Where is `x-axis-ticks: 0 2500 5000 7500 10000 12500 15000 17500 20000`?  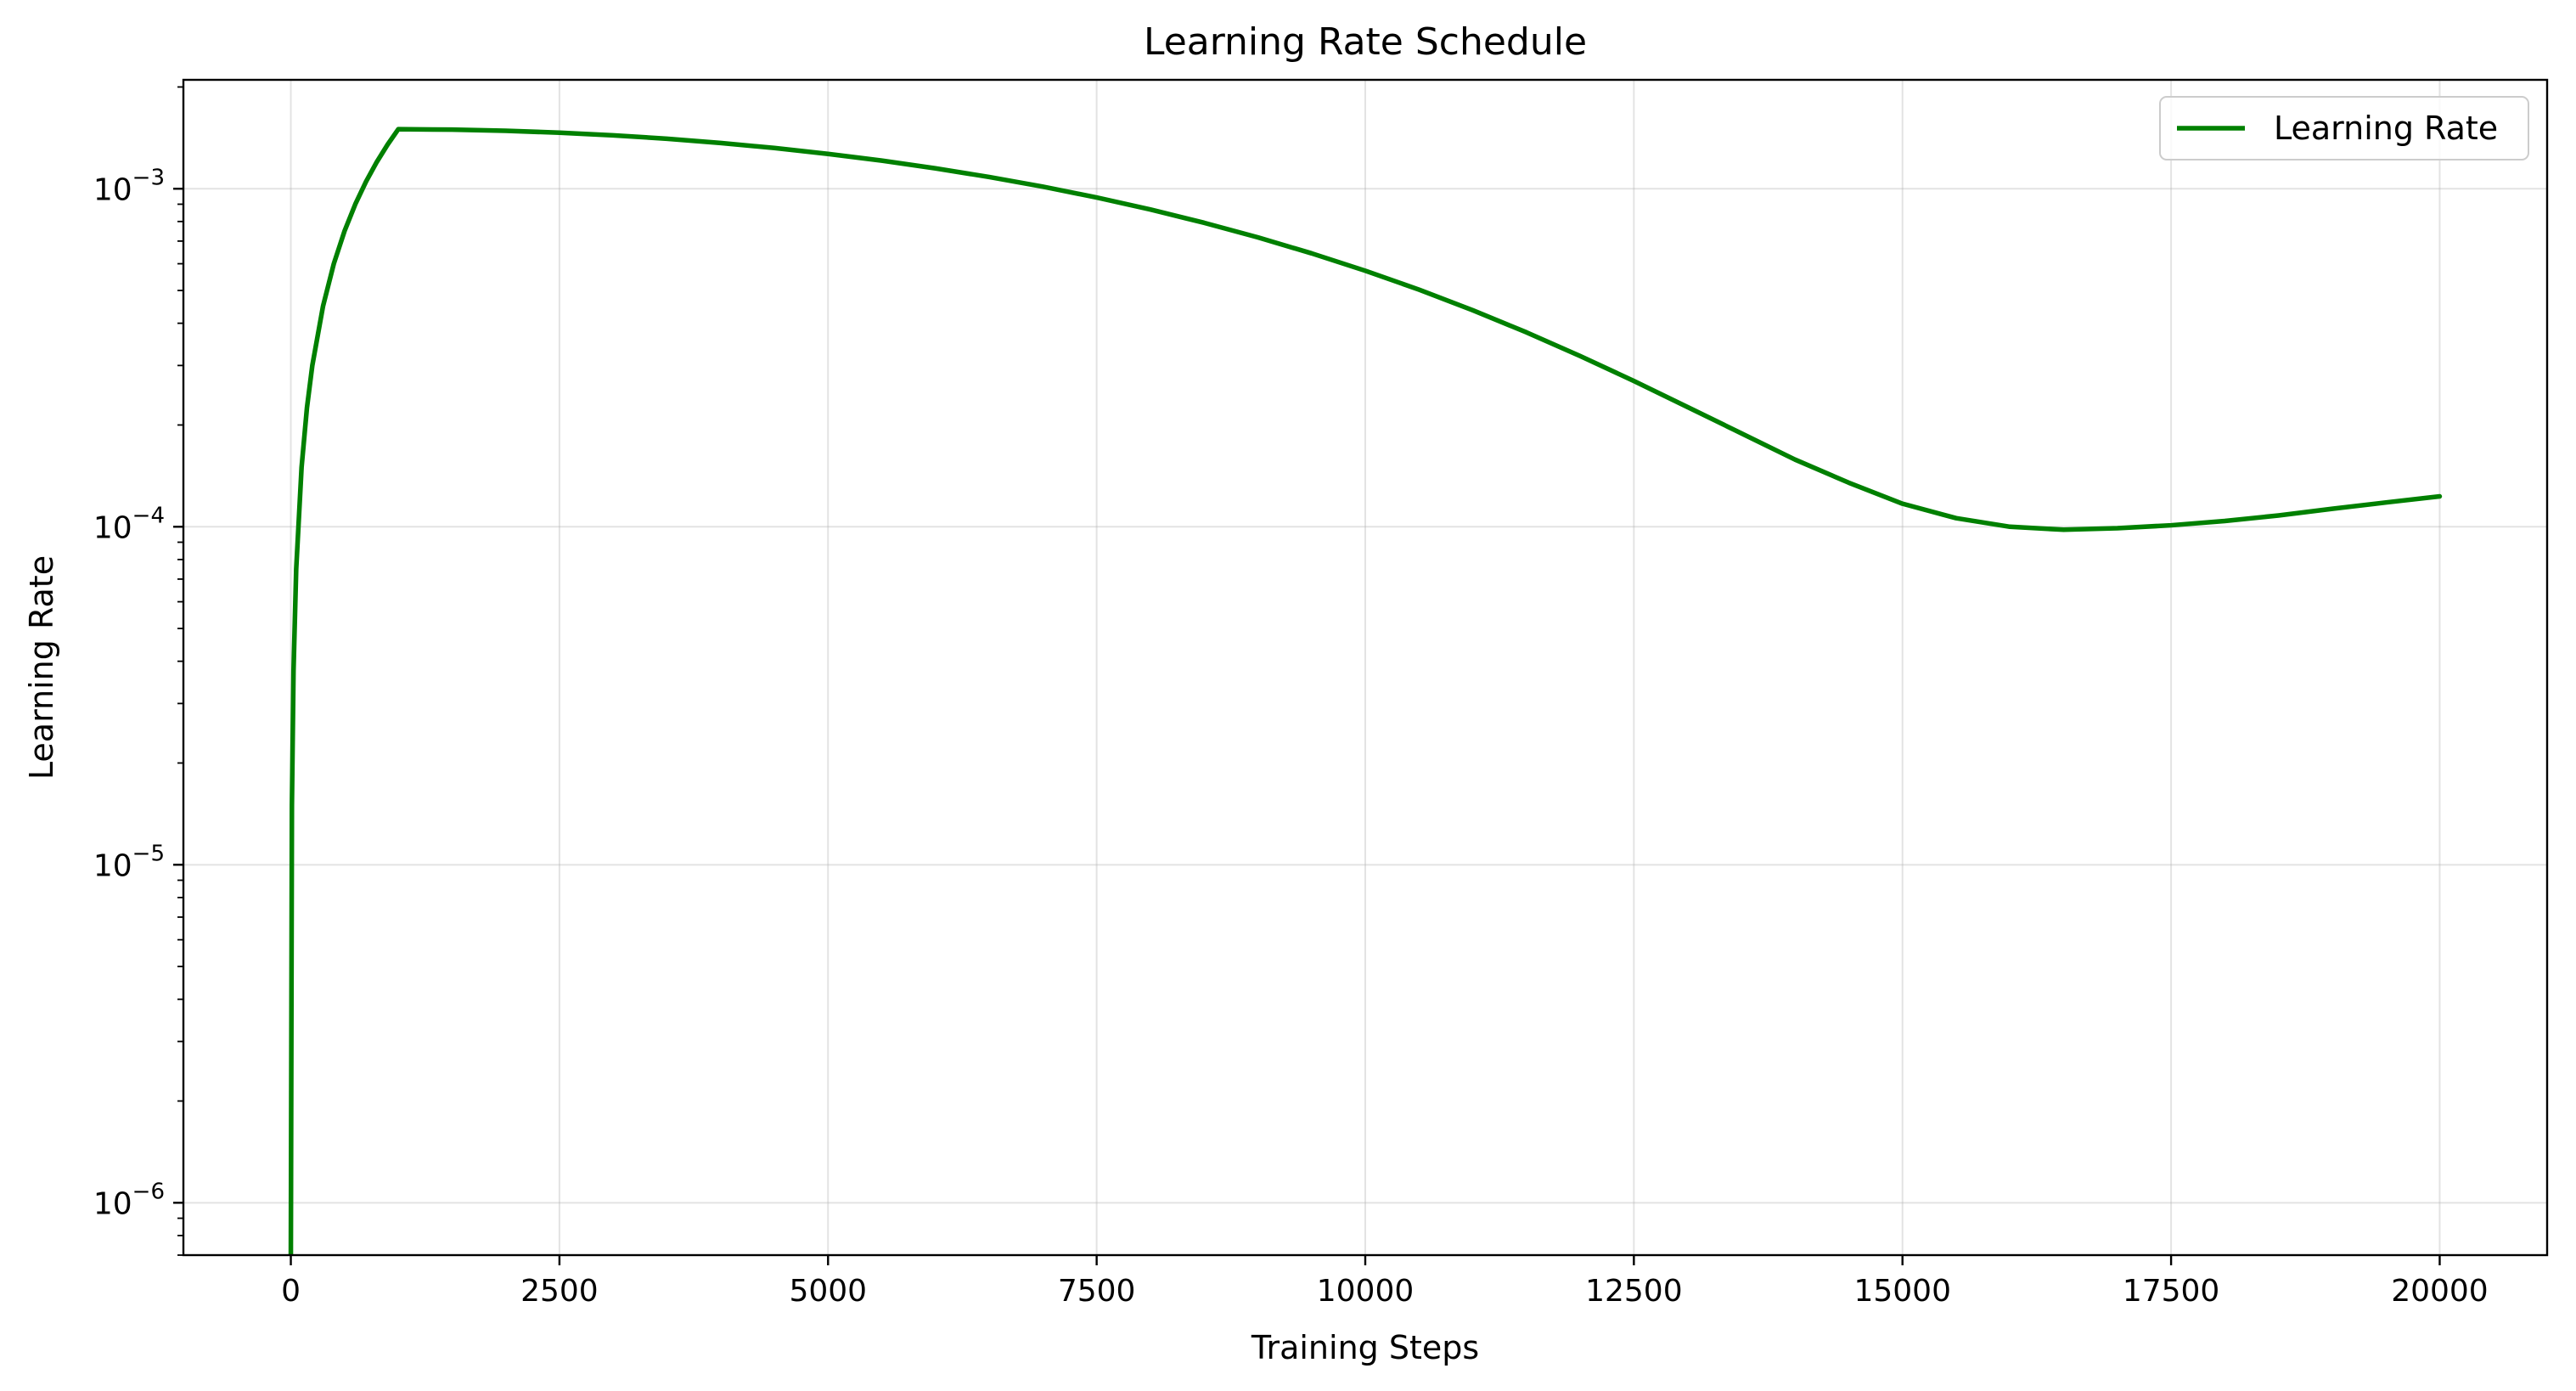
x-axis-ticks: 0 2500 5000 7500 10000 12500 15000 17500 20000 is located at coordinates (1385, 1282).